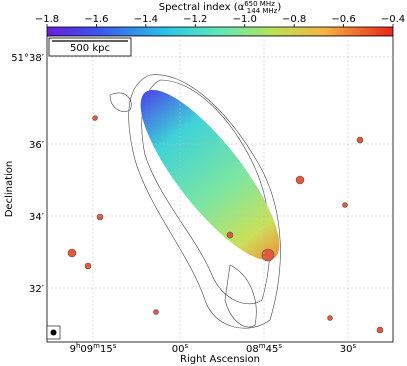 The height and width of the screenshot is (366, 407). I want to click on scale-bar-label: 500 kpc, so click(90, 48).